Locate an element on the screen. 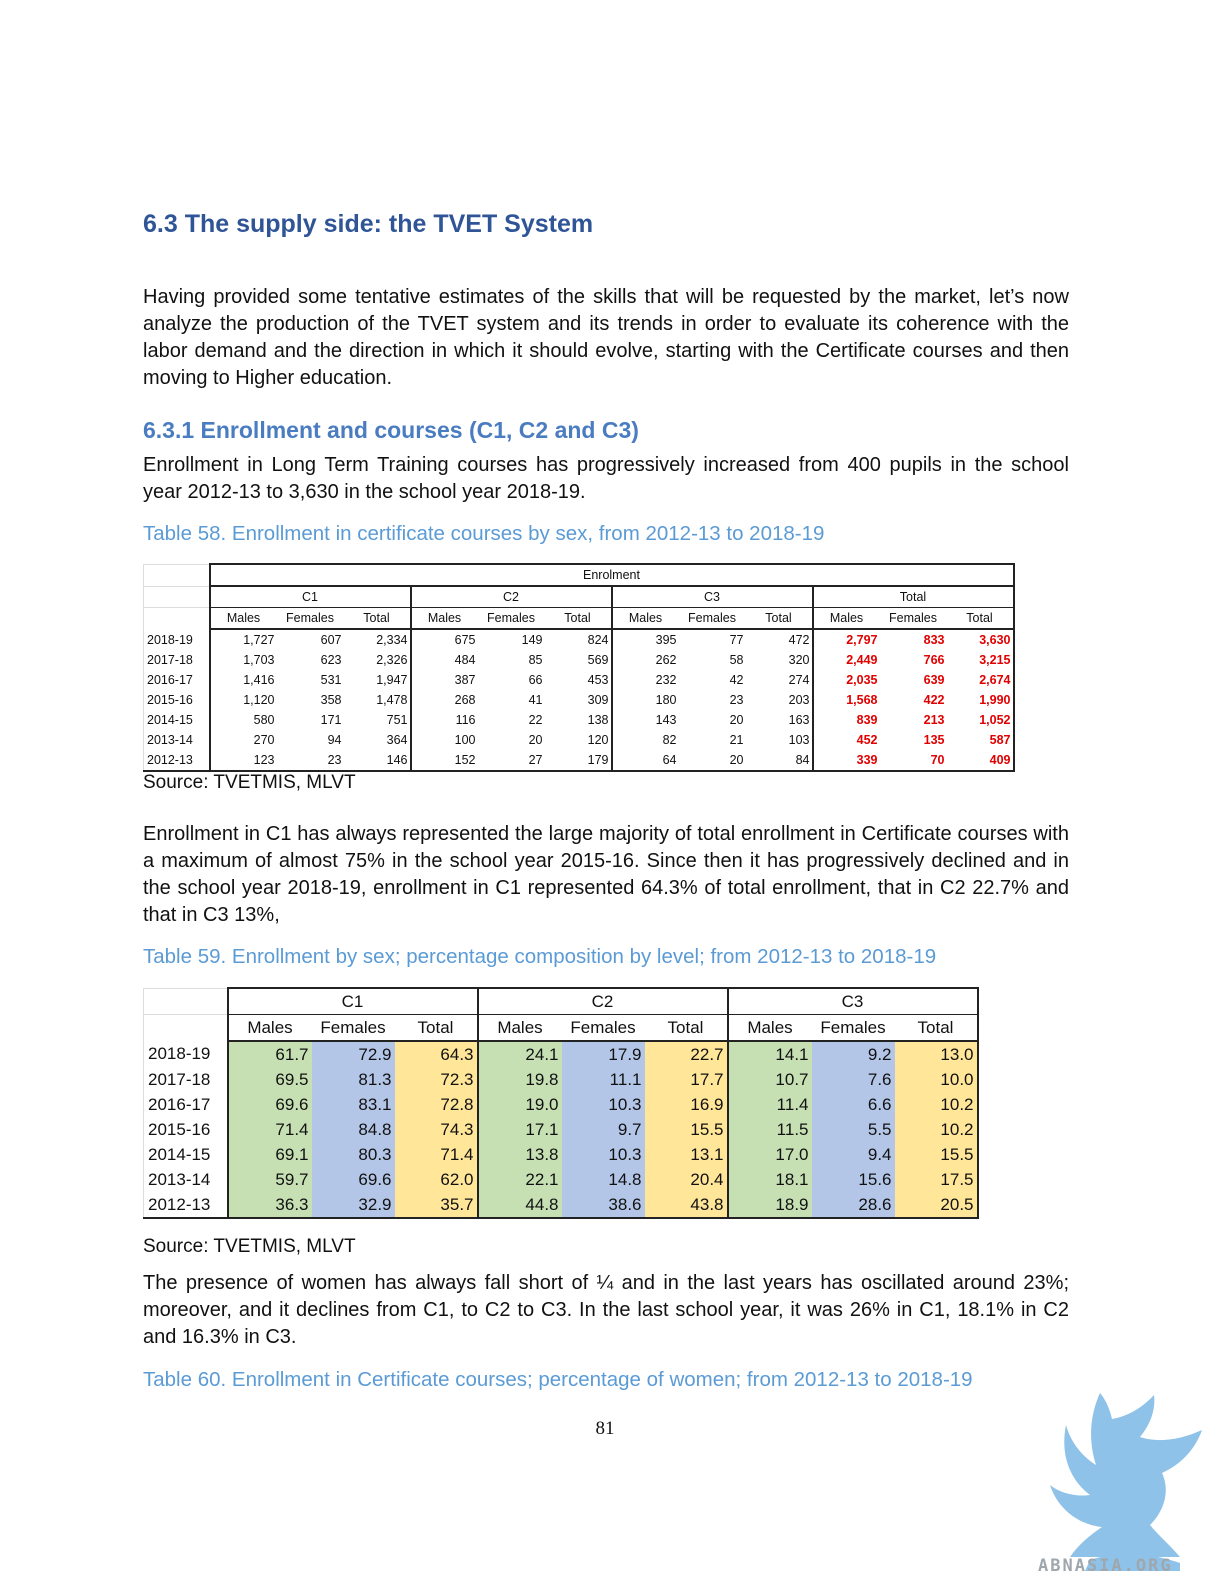 This screenshot has height=1584, width=1224. table58-total-cell: 339 is located at coordinates (845, 761).